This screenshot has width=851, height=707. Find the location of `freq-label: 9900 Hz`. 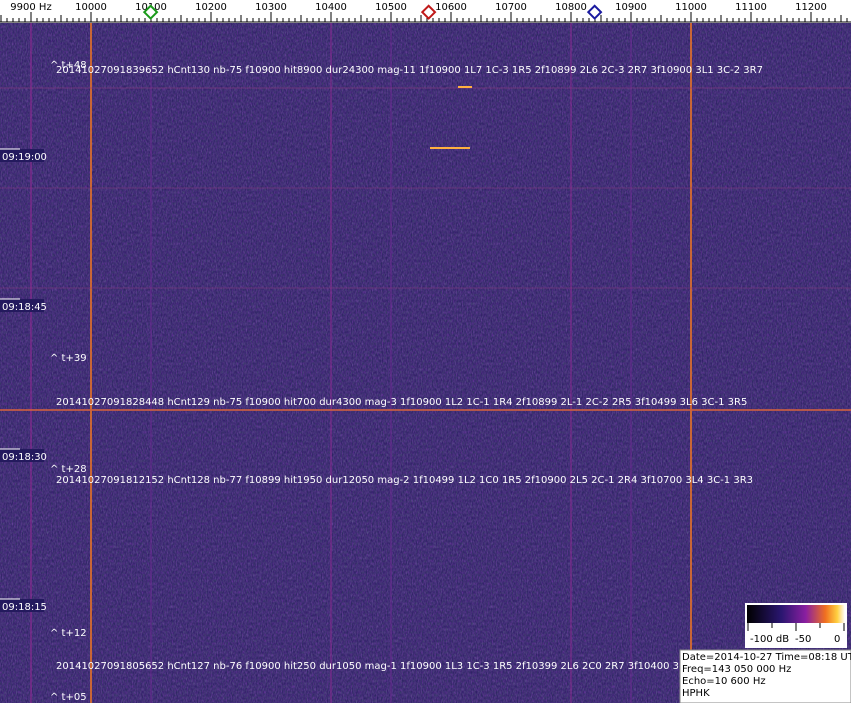

freq-label: 9900 Hz is located at coordinates (30, 7).